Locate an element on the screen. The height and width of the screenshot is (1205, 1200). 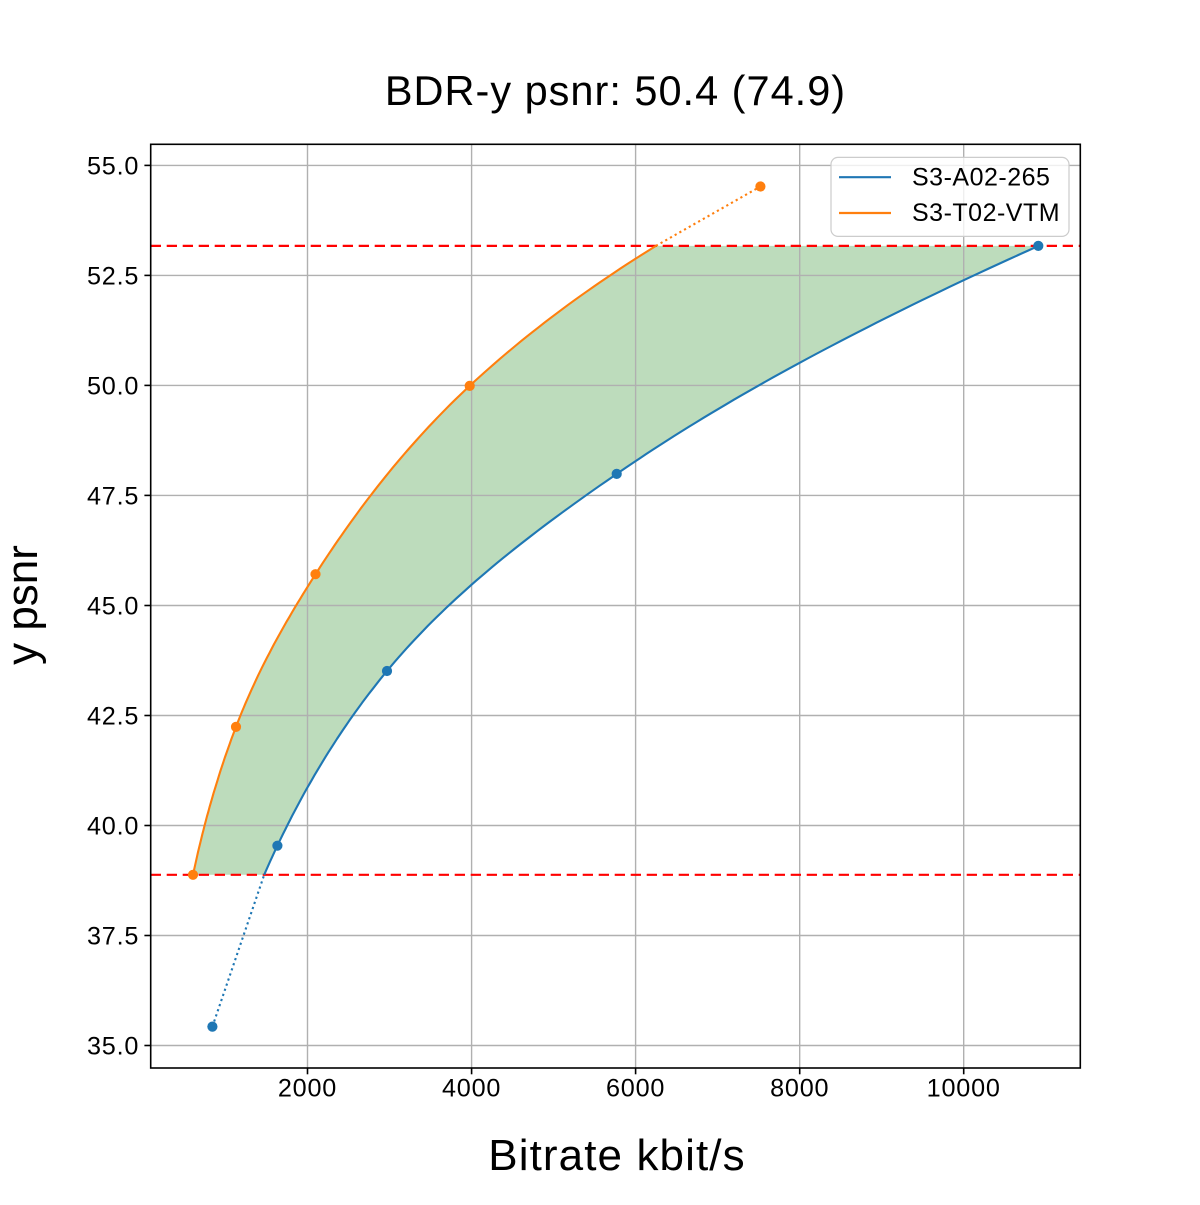
svg-text: BDR-y psnr: 50.4 (74.9) is located at coordinates (615, 90).